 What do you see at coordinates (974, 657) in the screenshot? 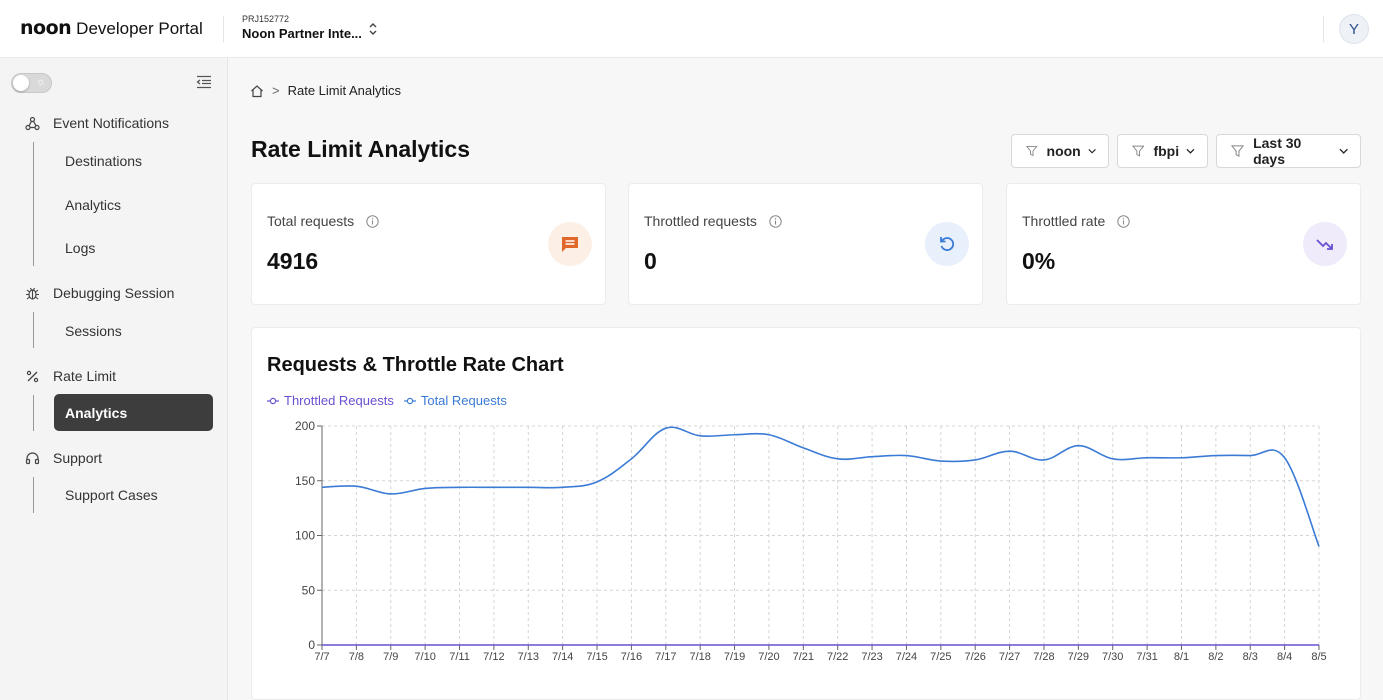
I see `x-tick-label: 7/26` at bounding box center [974, 657].